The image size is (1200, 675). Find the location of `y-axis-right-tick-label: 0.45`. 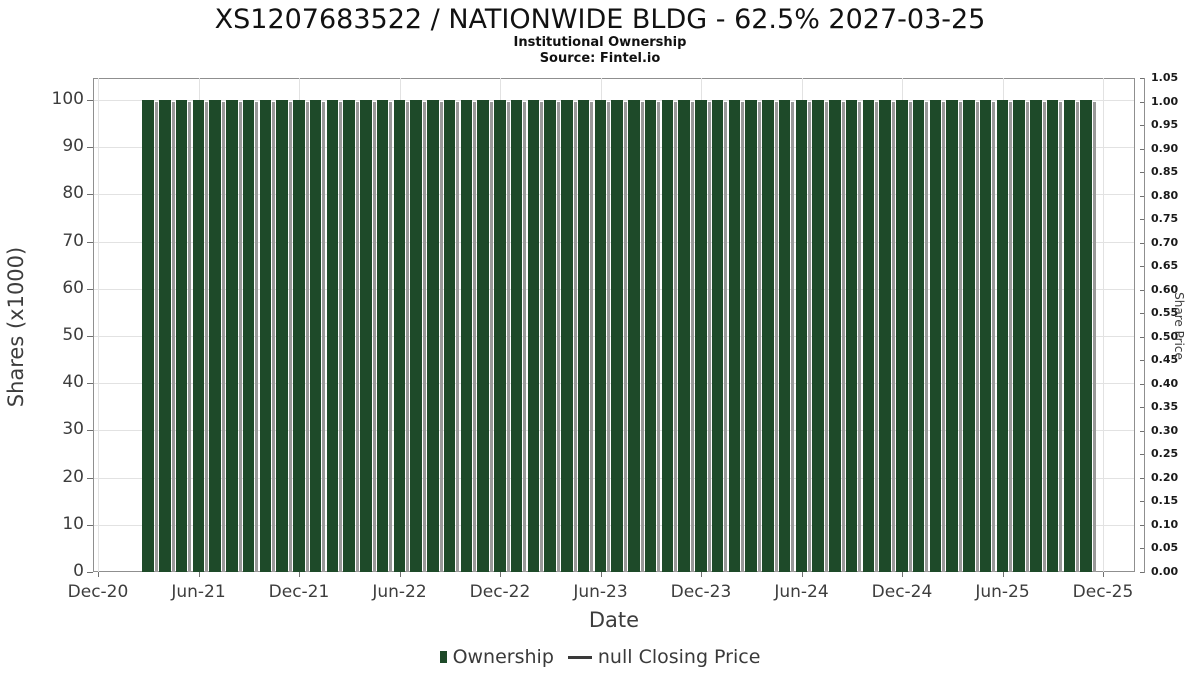

y-axis-right-tick-label: 0.45 is located at coordinates (1165, 360).